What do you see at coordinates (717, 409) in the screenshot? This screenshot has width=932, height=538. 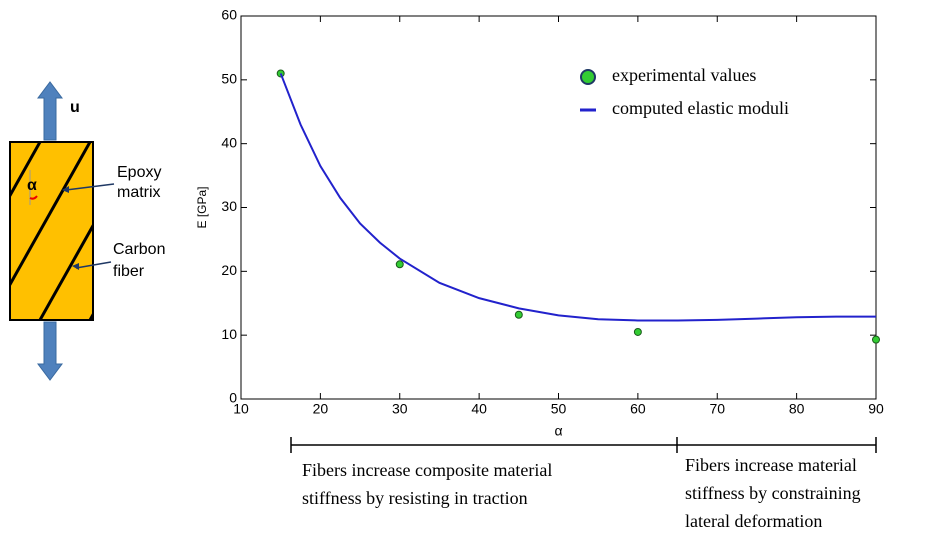 I see `x-tick-label: 70` at bounding box center [717, 409].